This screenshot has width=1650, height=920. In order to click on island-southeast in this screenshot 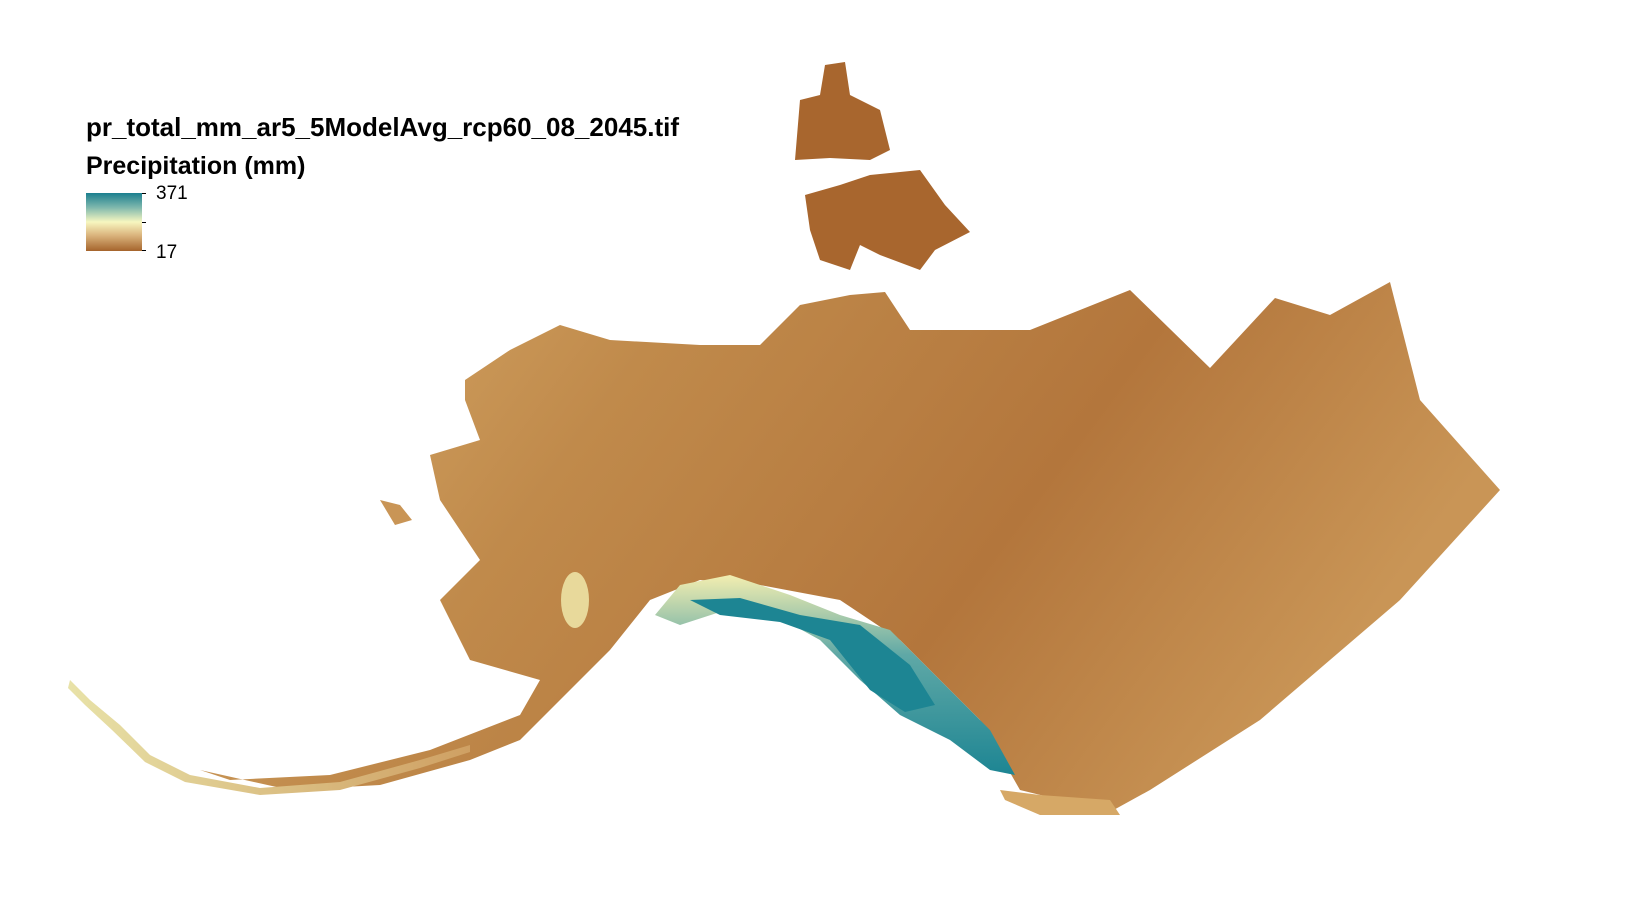, I will do `click(1060, 802)`.